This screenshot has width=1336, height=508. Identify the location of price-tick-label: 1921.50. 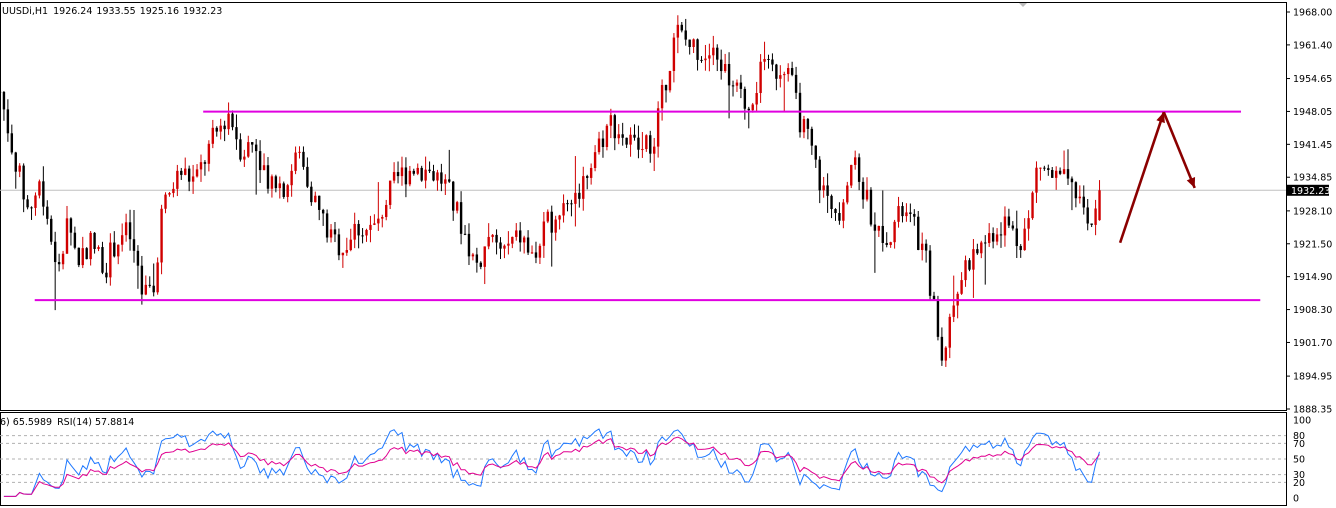
(1312, 244).